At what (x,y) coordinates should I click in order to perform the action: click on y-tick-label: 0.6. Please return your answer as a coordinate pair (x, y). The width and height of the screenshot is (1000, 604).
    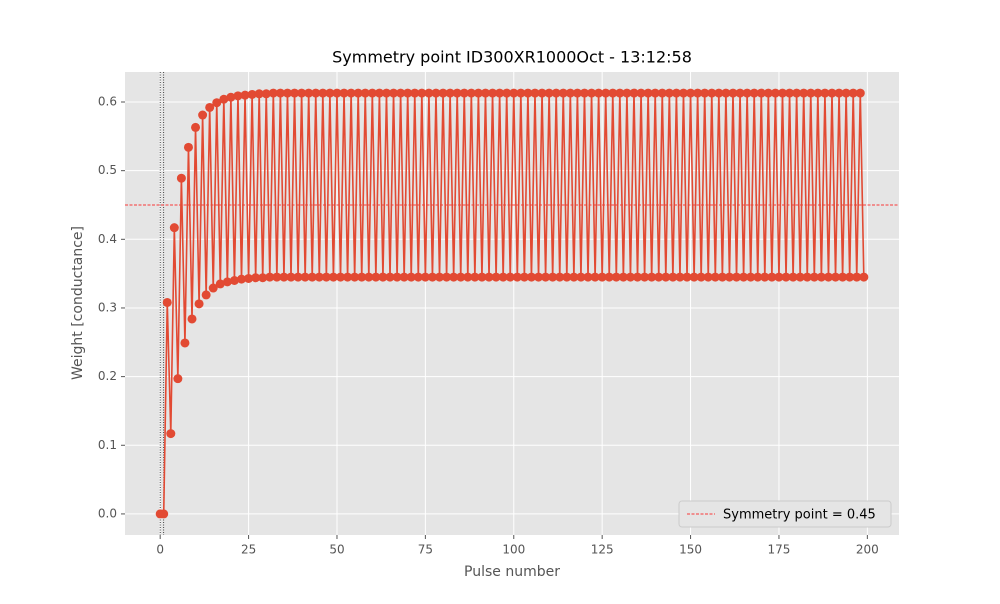
    Looking at the image, I should click on (107, 102).